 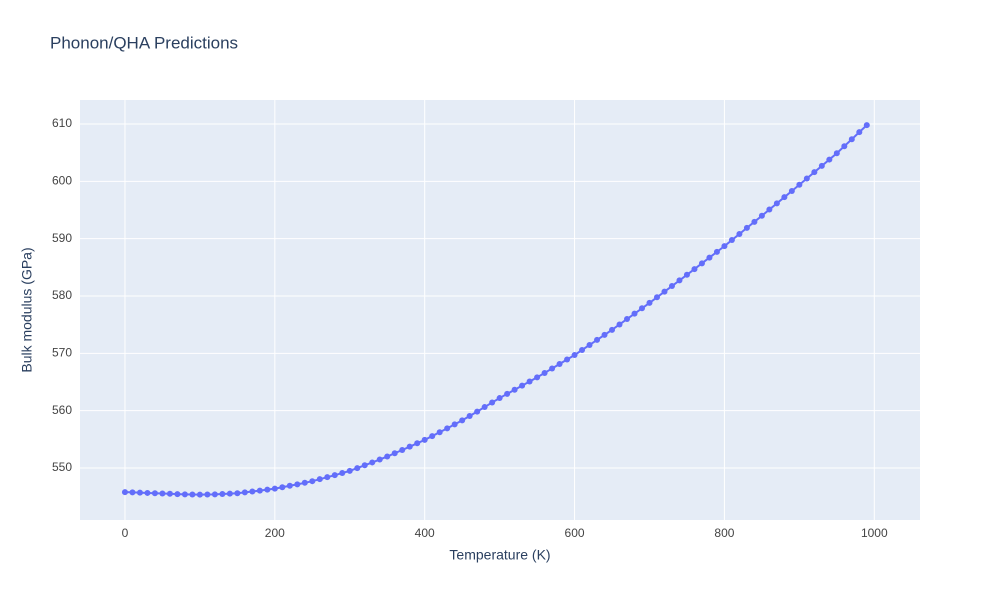 I want to click on y-axis-label: Bulk modulus (GPa), so click(x=27, y=309).